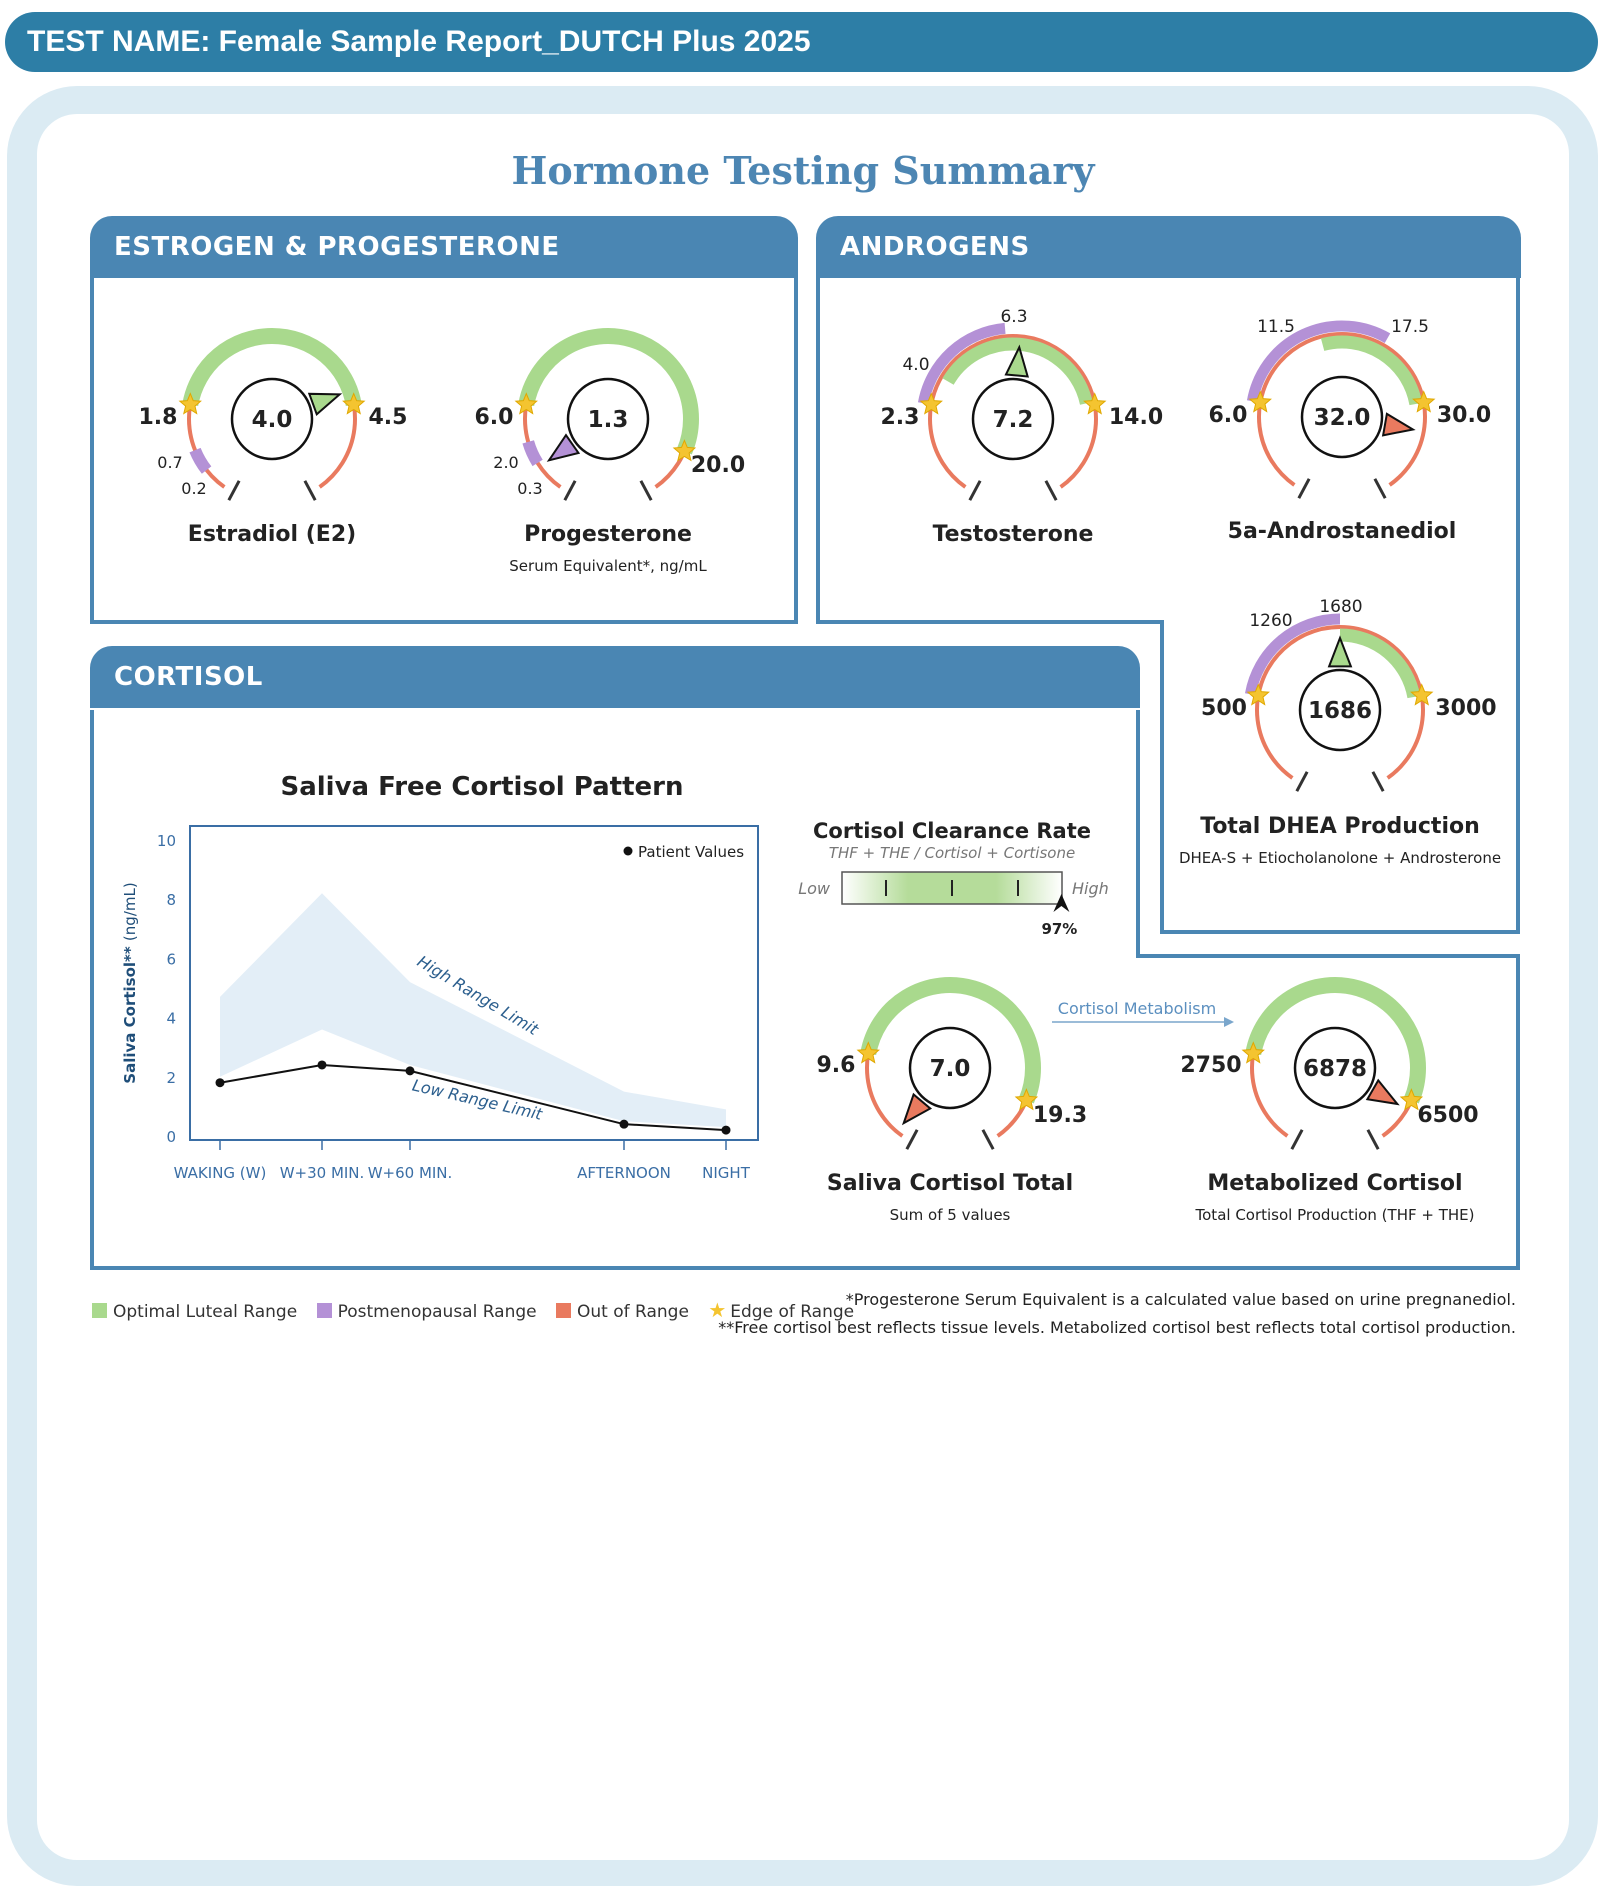 The height and width of the screenshot is (1892, 1606). What do you see at coordinates (900, 417) in the screenshot?
I see `testosterone-low-label: 2.3` at bounding box center [900, 417].